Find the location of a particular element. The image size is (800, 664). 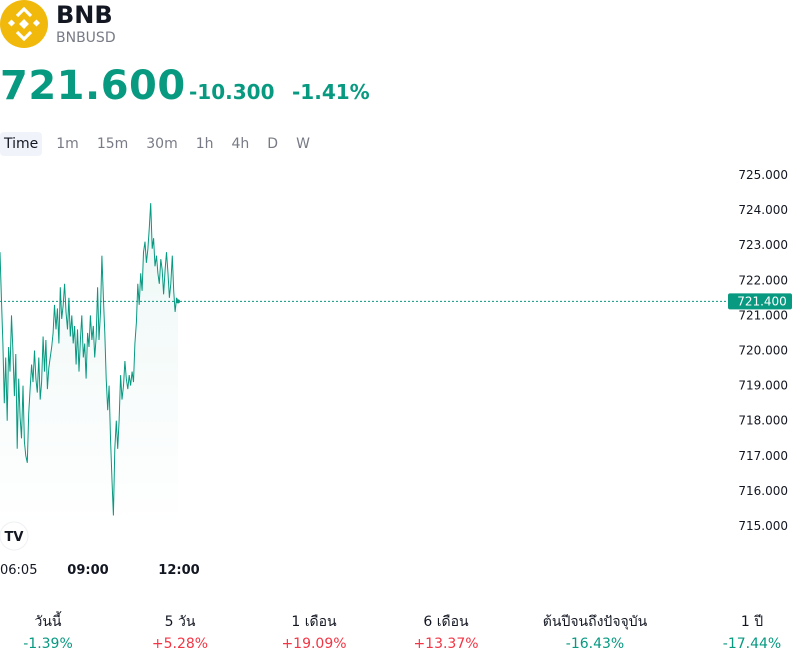

performance-change-value: +13.37% is located at coordinates (446, 644).